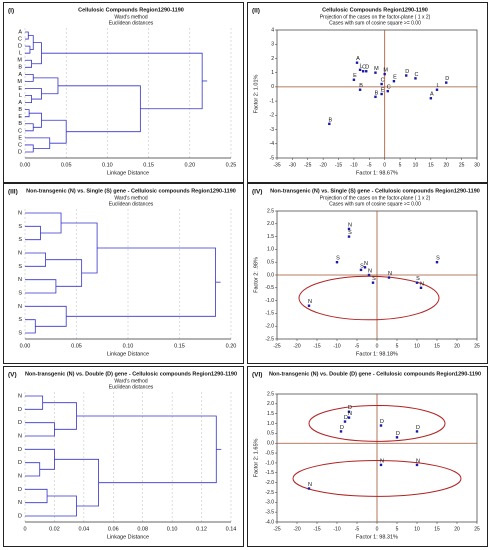 Image resolution: width=489 pixels, height=550 pixels. What do you see at coordinates (336, 346) in the screenshot?
I see `x-tick-label: -10` at bounding box center [336, 346].